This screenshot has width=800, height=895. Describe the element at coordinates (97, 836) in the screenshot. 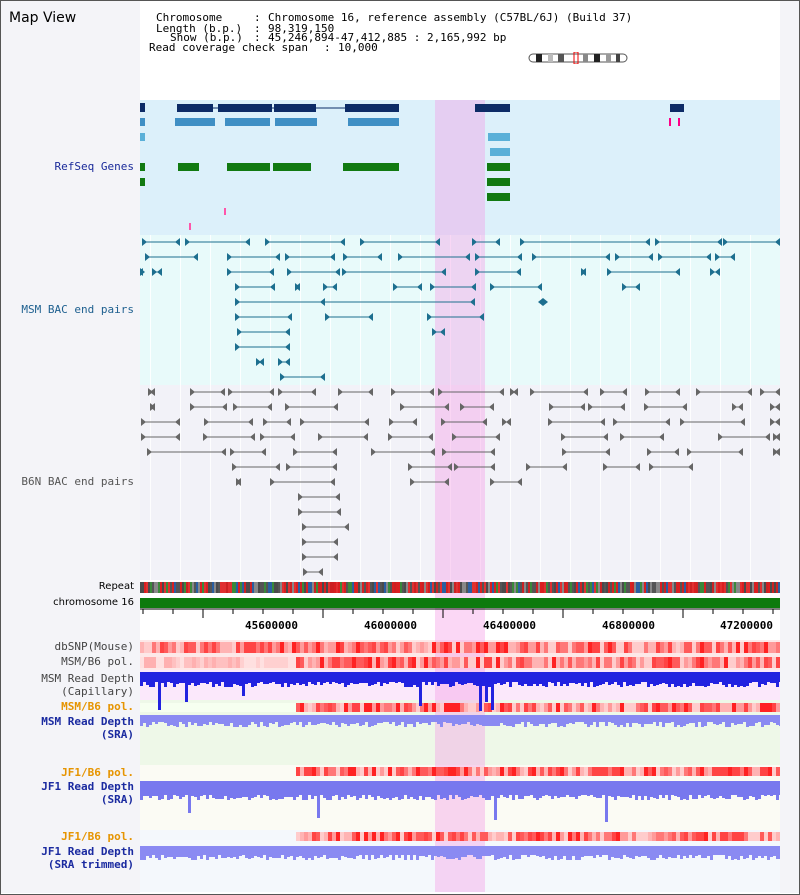

I see `track-label-jf1-pol-trim: JF1/B6 pol.` at that location.